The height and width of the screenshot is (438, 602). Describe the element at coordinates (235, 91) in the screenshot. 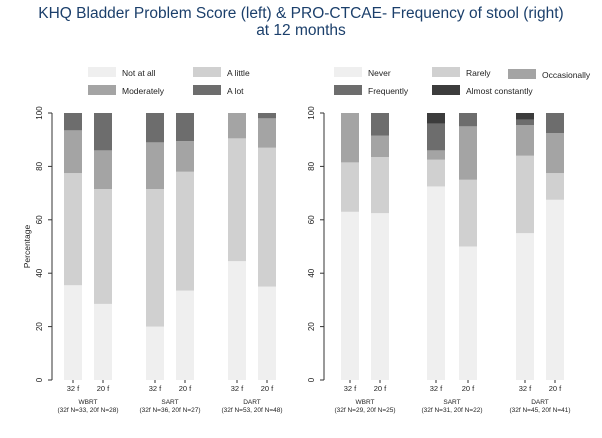

I see `legend-label: A lot` at that location.